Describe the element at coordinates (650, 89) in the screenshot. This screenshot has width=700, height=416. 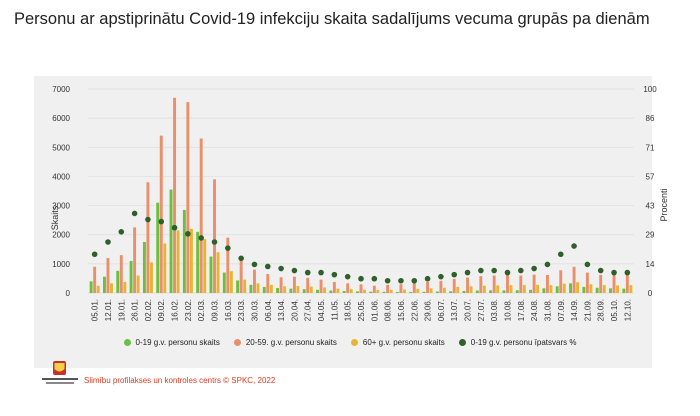
I see `y2-tick-label: 100` at that location.